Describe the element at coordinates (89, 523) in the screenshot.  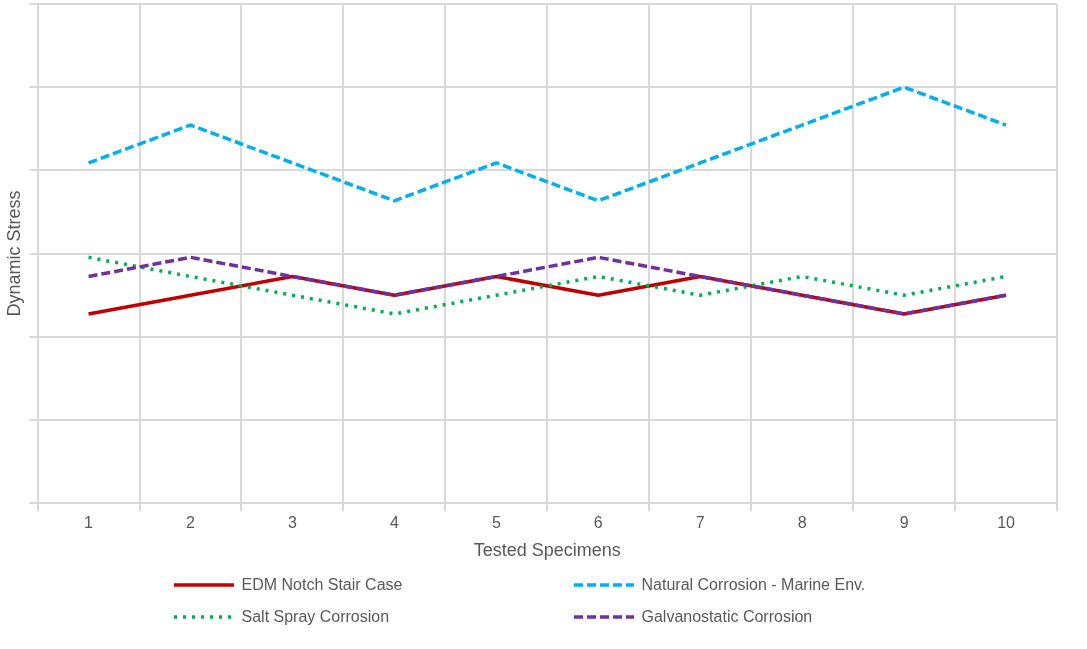
I see `x-tick-label: 1` at that location.